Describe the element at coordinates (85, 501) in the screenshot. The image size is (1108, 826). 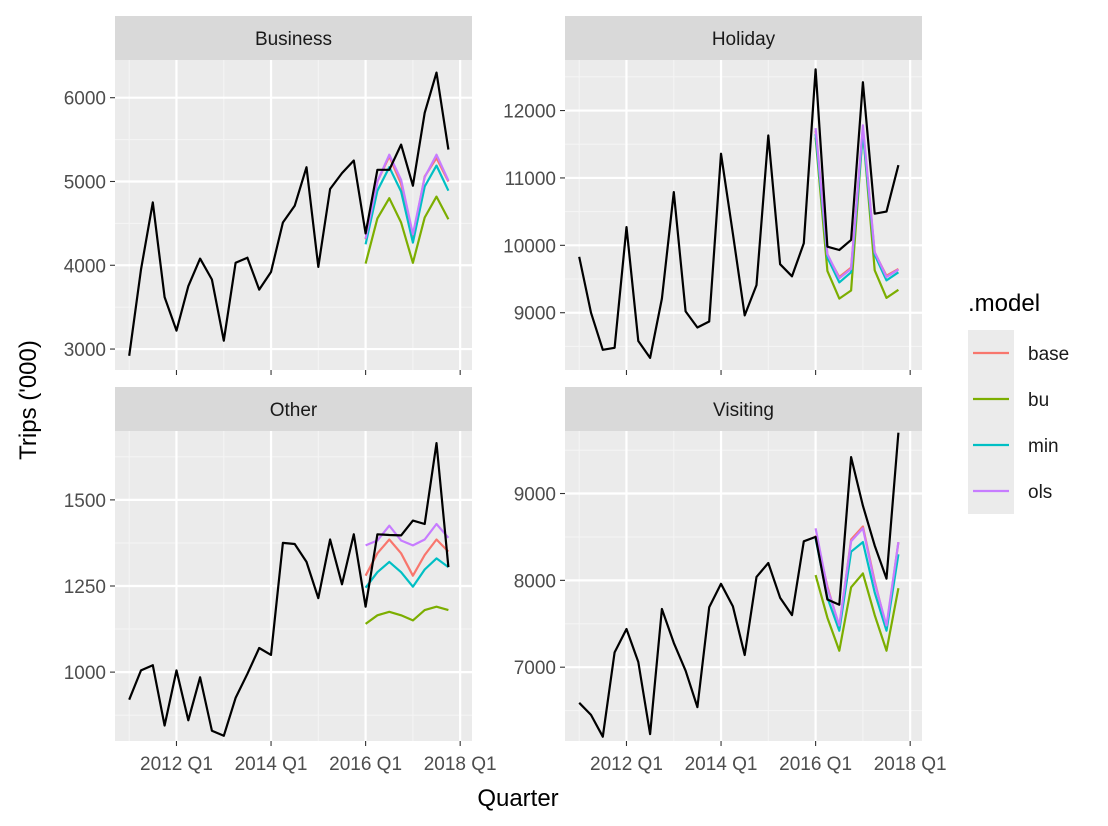
I see `y-tick-label: 1500` at that location.